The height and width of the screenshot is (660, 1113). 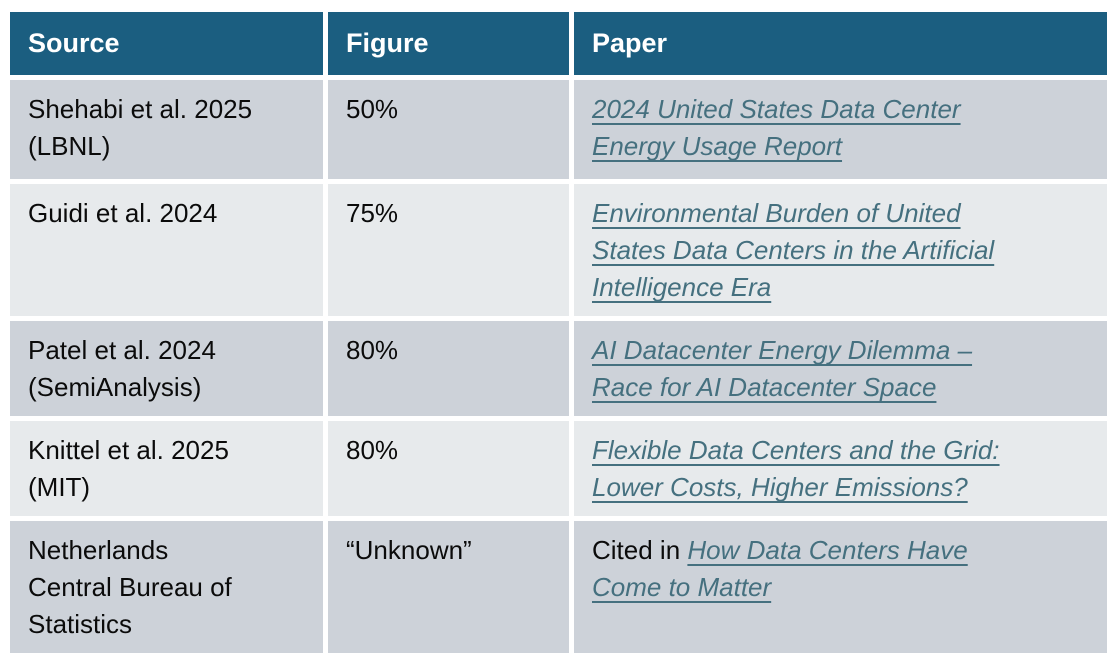 What do you see at coordinates (840, 43) in the screenshot?
I see `column-header-paper: Paper` at bounding box center [840, 43].